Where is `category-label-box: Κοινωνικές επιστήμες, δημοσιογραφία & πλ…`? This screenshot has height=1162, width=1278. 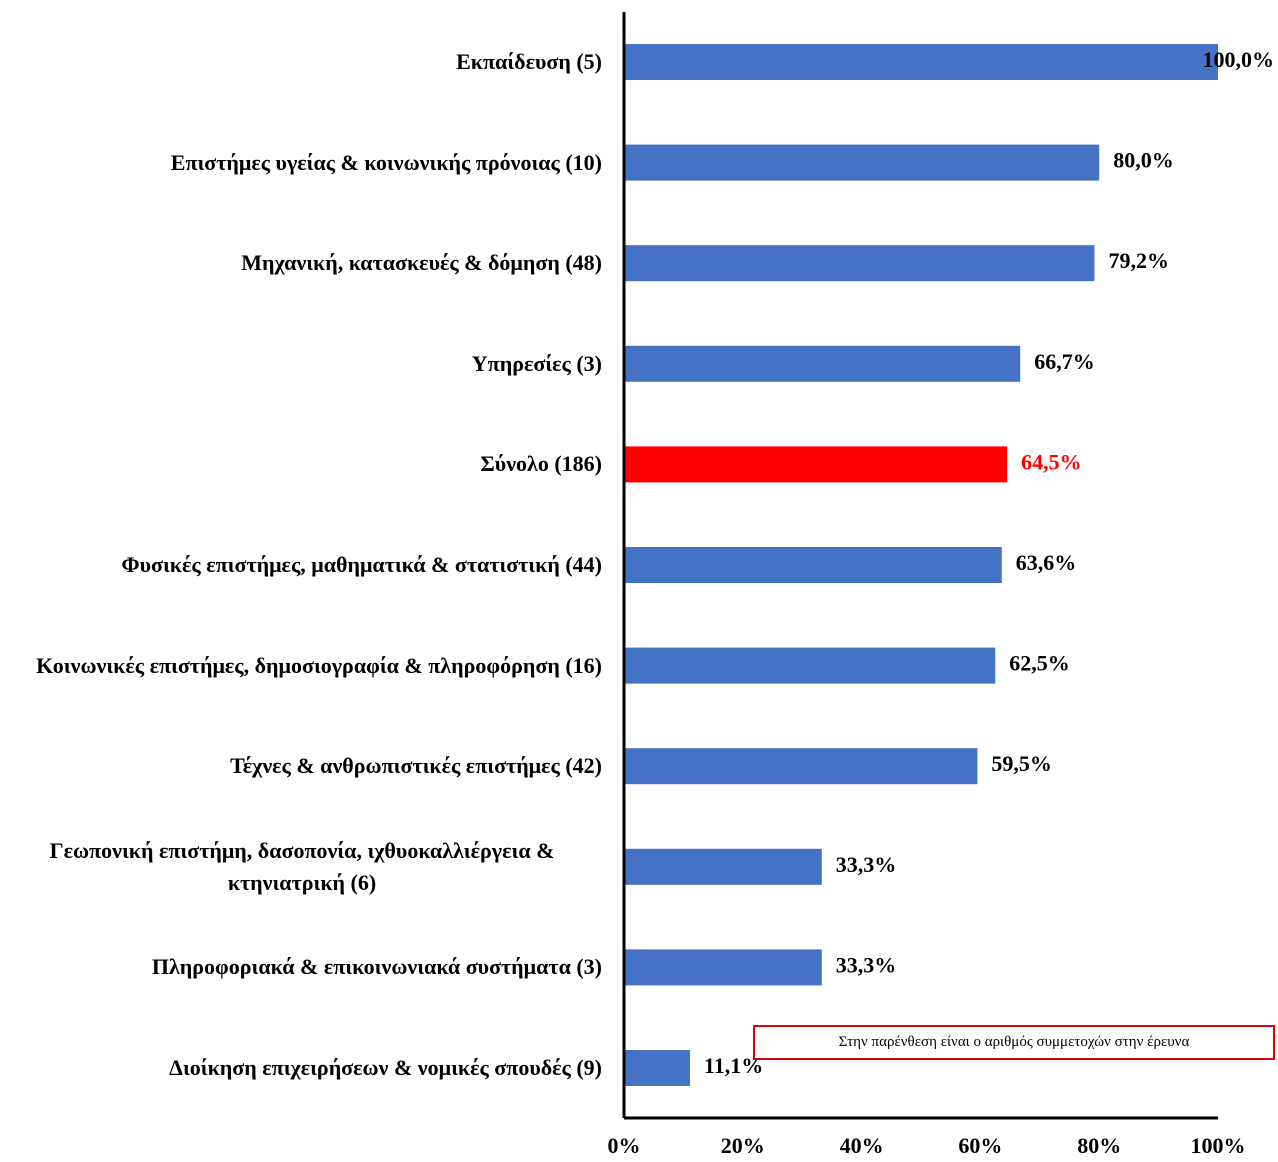 category-label-box: Κοινωνικές επιστήμες, δημοσιογραφία & πλ… is located at coordinates (301, 666).